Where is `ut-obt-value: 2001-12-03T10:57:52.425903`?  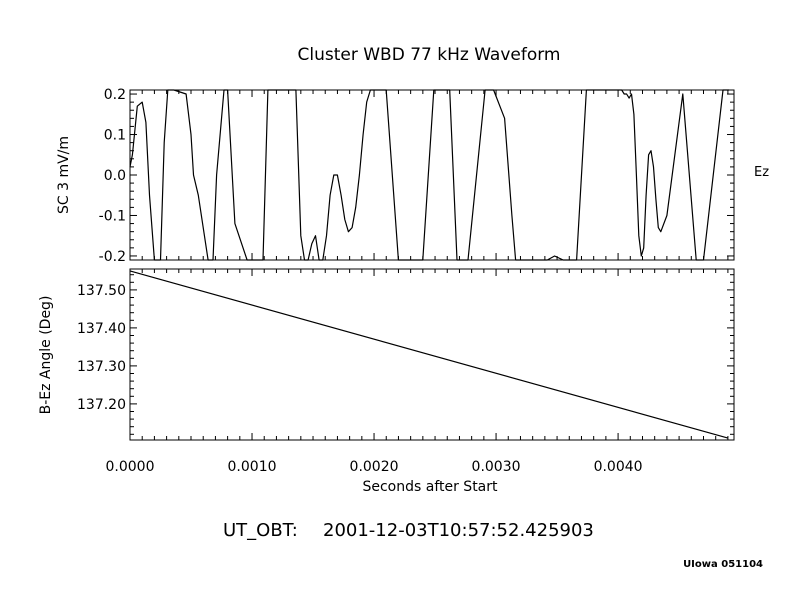 ut-obt-value: 2001-12-03T10:57:52.425903 is located at coordinates (458, 530).